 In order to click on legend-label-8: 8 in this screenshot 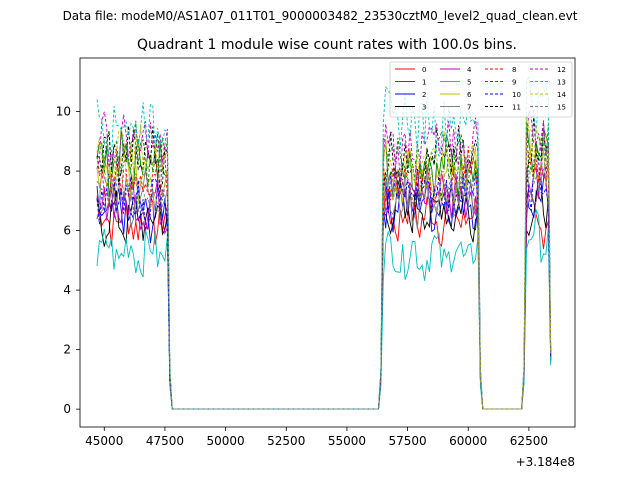, I will do `click(514, 70)`.